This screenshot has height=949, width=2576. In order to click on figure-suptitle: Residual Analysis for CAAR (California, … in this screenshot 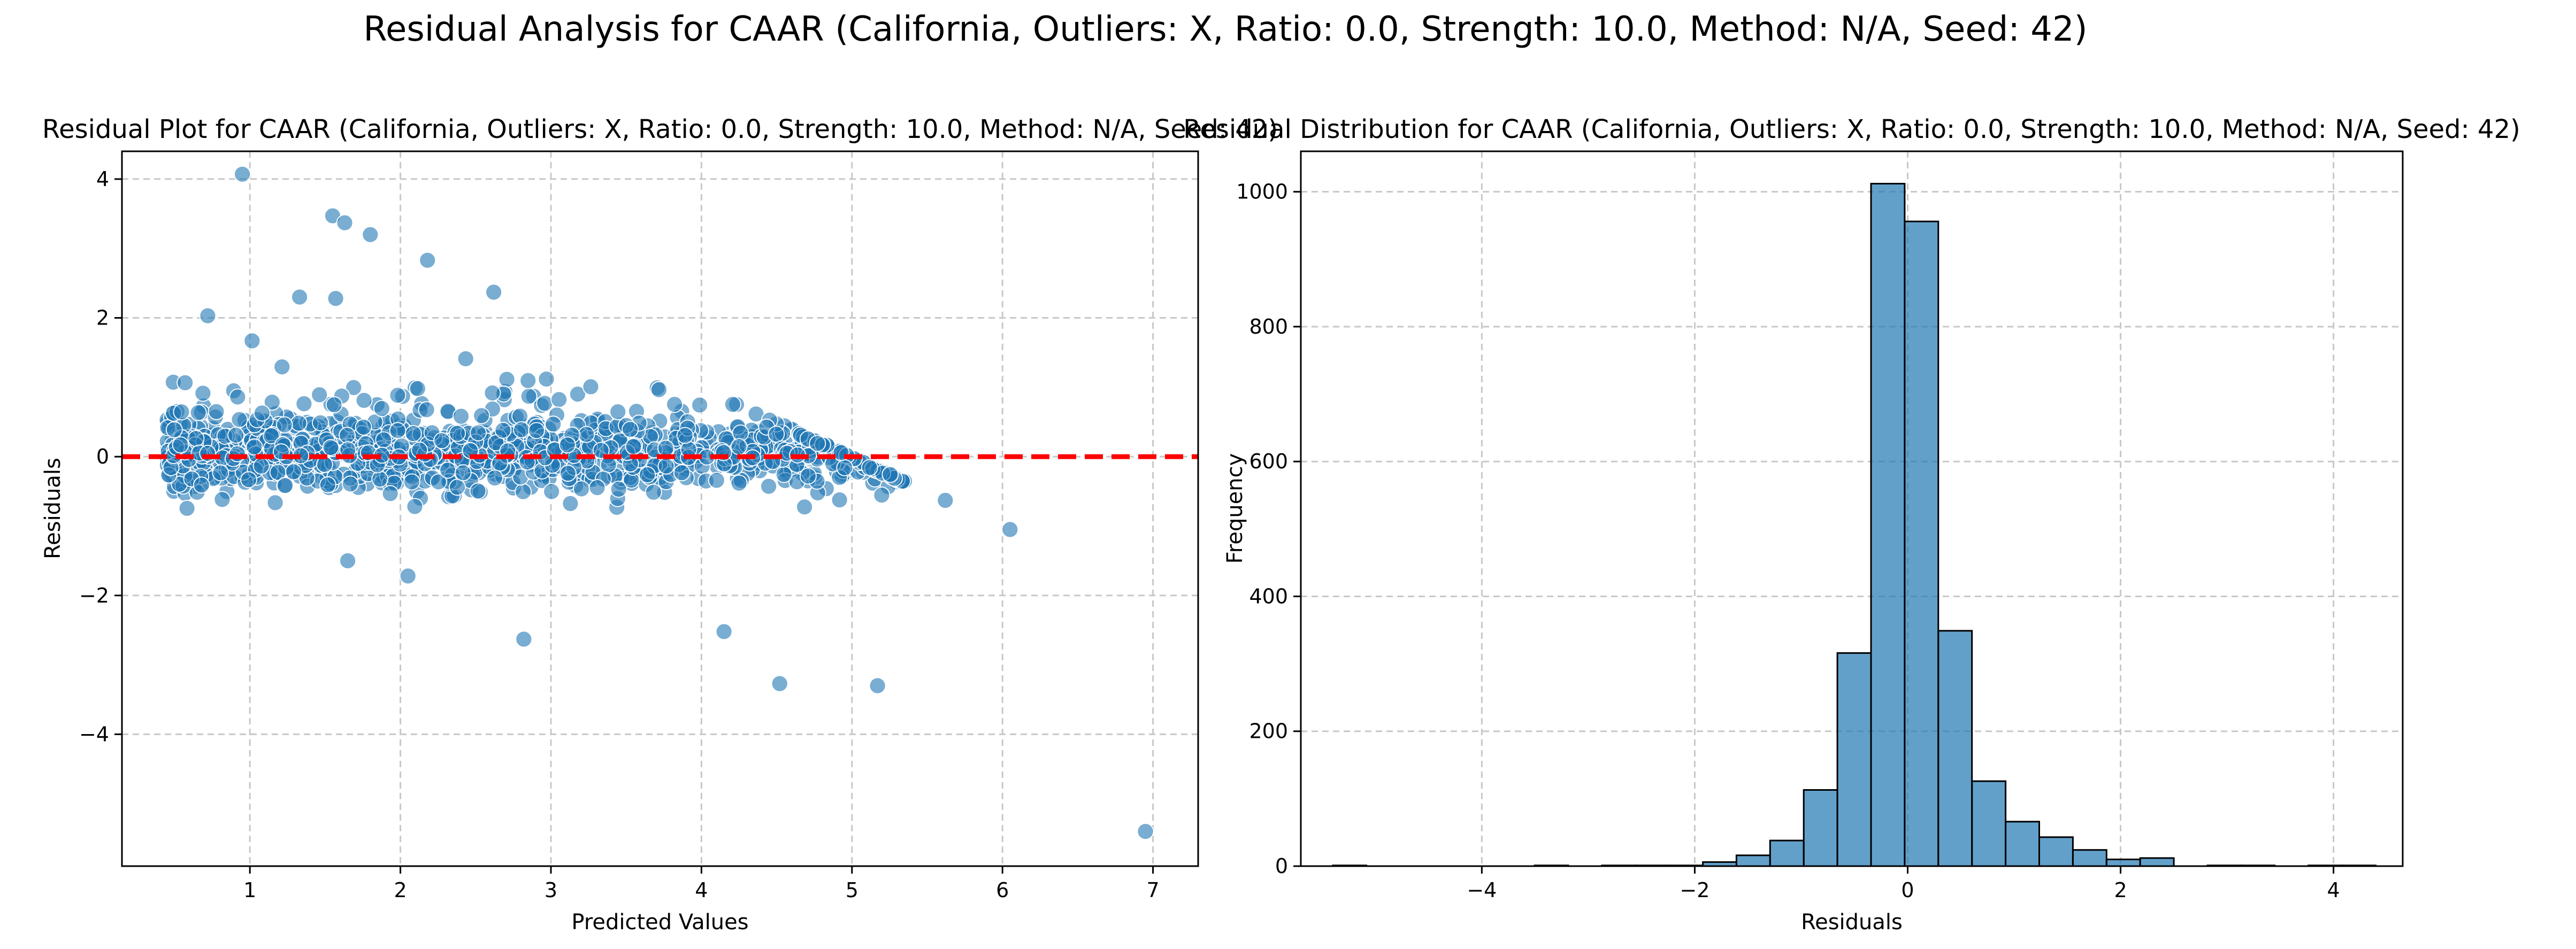, I will do `click(1225, 29)`.